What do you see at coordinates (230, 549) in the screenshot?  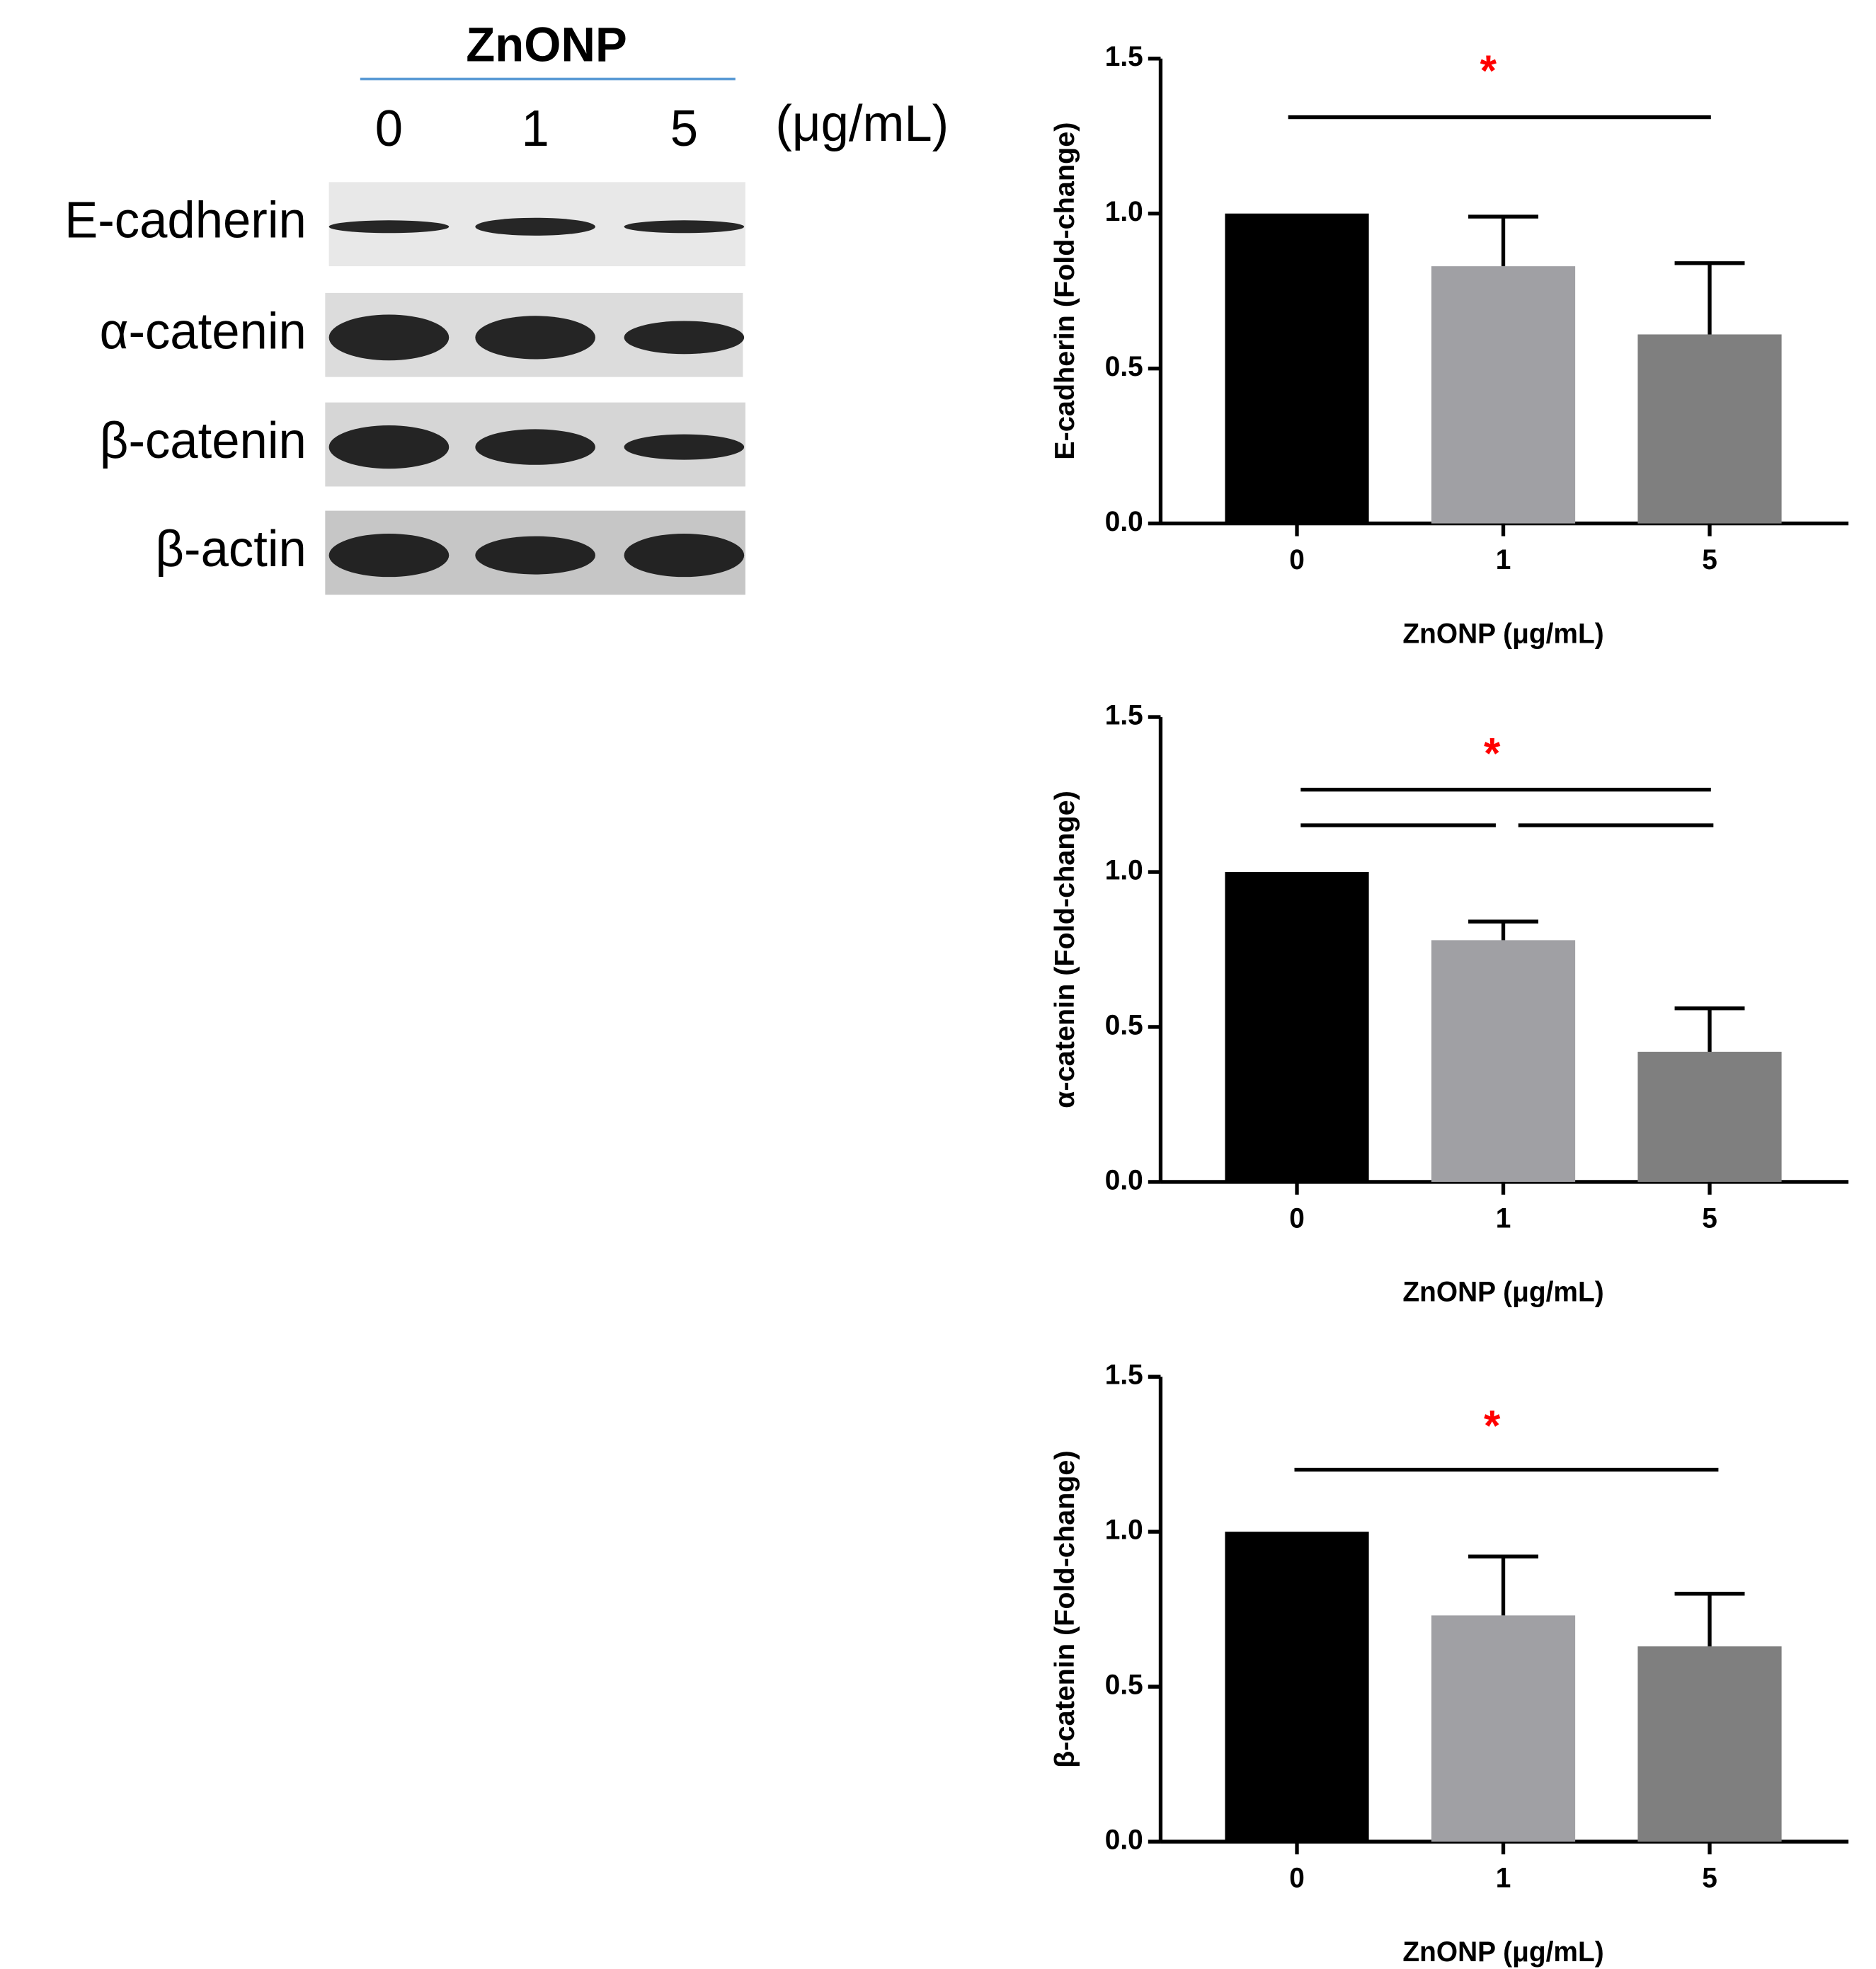 I see `row-label: β-actin` at bounding box center [230, 549].